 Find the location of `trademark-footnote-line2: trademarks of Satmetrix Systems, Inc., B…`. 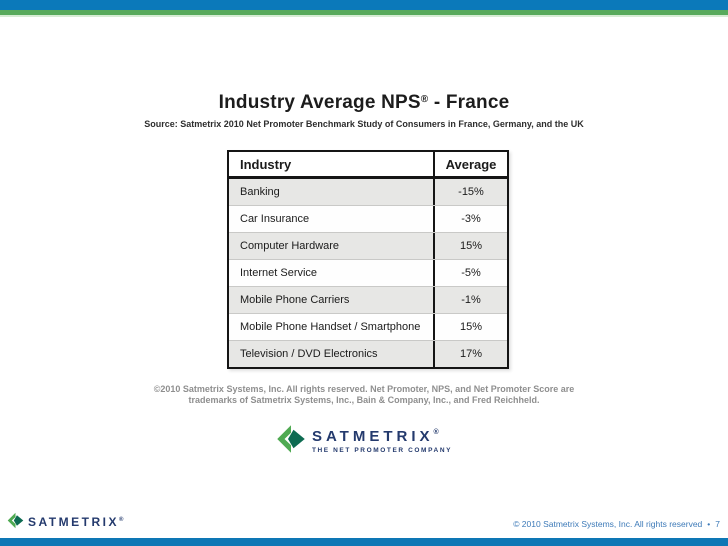

trademark-footnote-line2: trademarks of Satmetrix Systems, Inc., B… is located at coordinates (364, 399).